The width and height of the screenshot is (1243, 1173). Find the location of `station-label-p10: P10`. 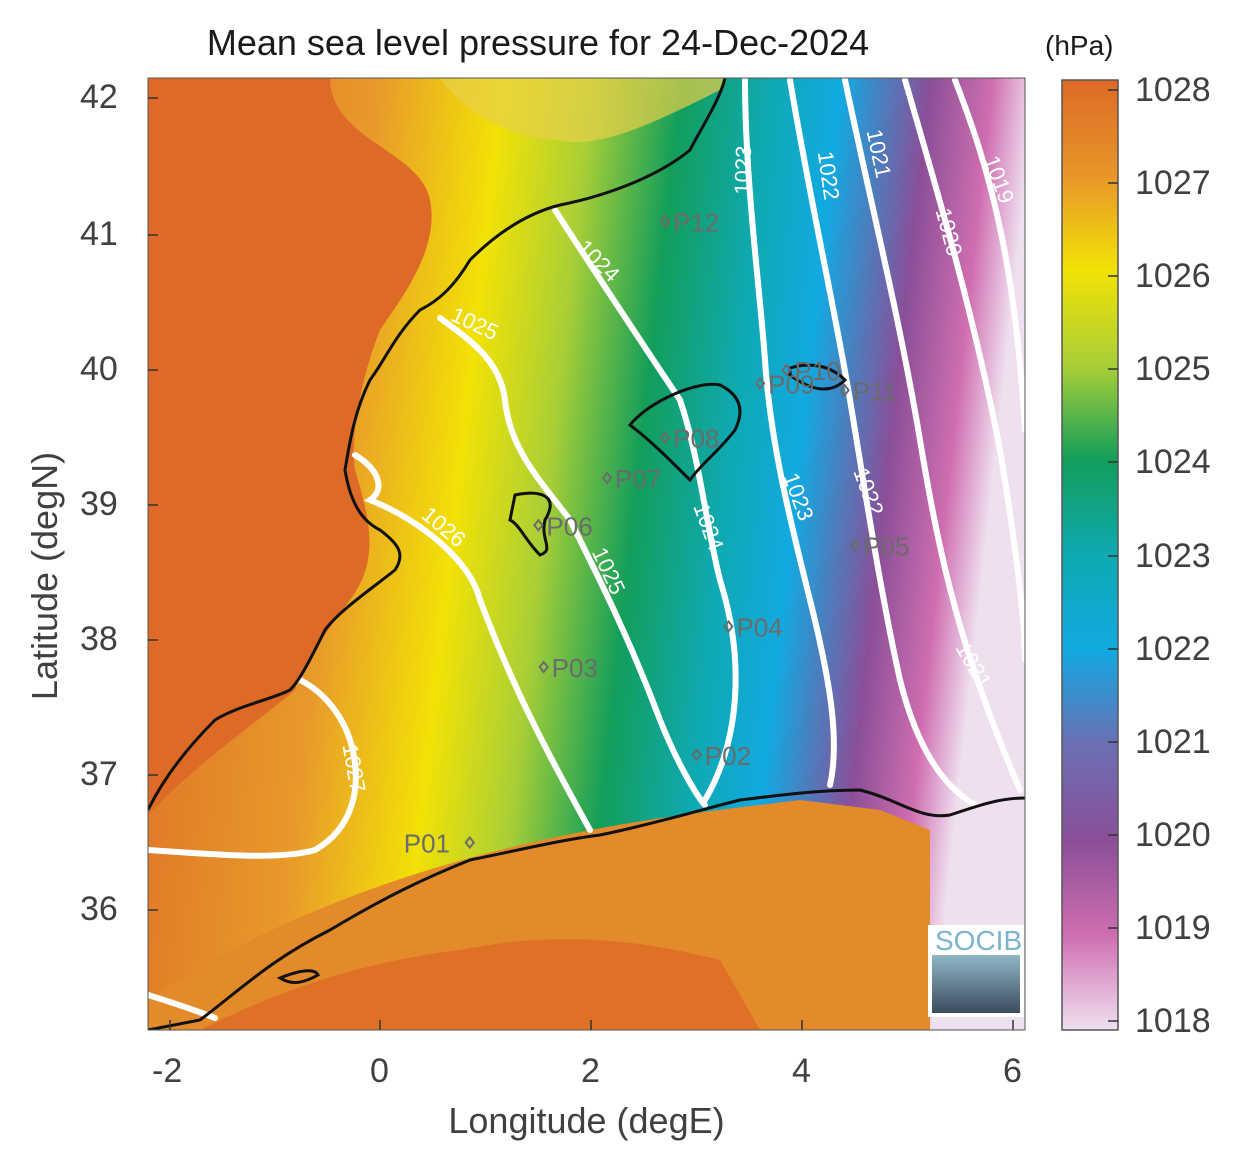

station-label-p10: P10 is located at coordinates (818, 371).